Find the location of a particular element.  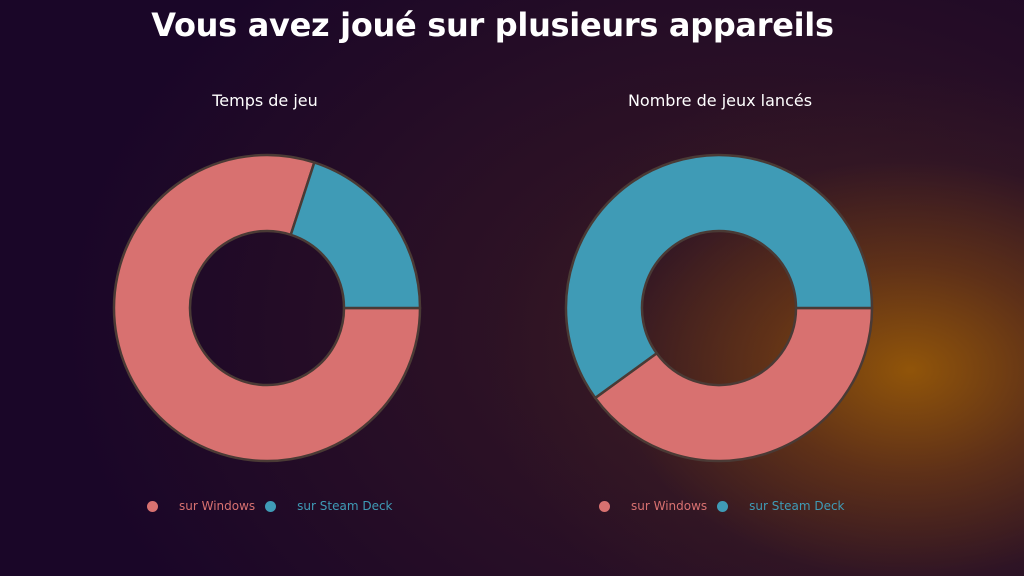

legend-playtime: sur Windows sur Steam Deck is located at coordinates (275, 506).